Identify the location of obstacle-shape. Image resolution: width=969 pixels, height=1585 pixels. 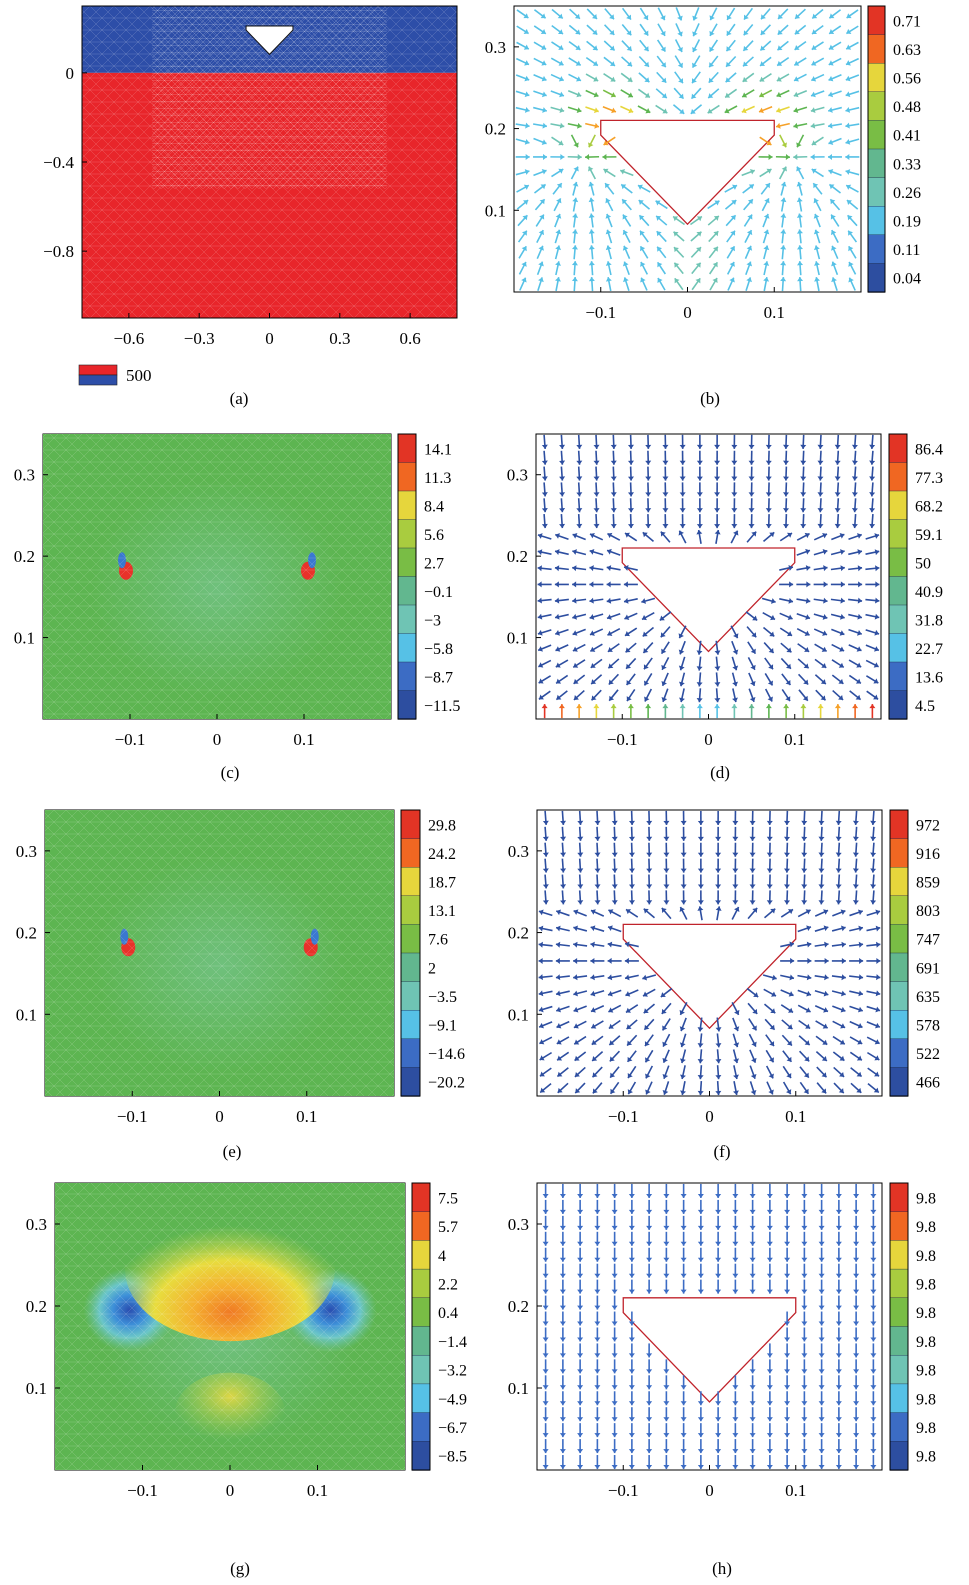
(269, 40).